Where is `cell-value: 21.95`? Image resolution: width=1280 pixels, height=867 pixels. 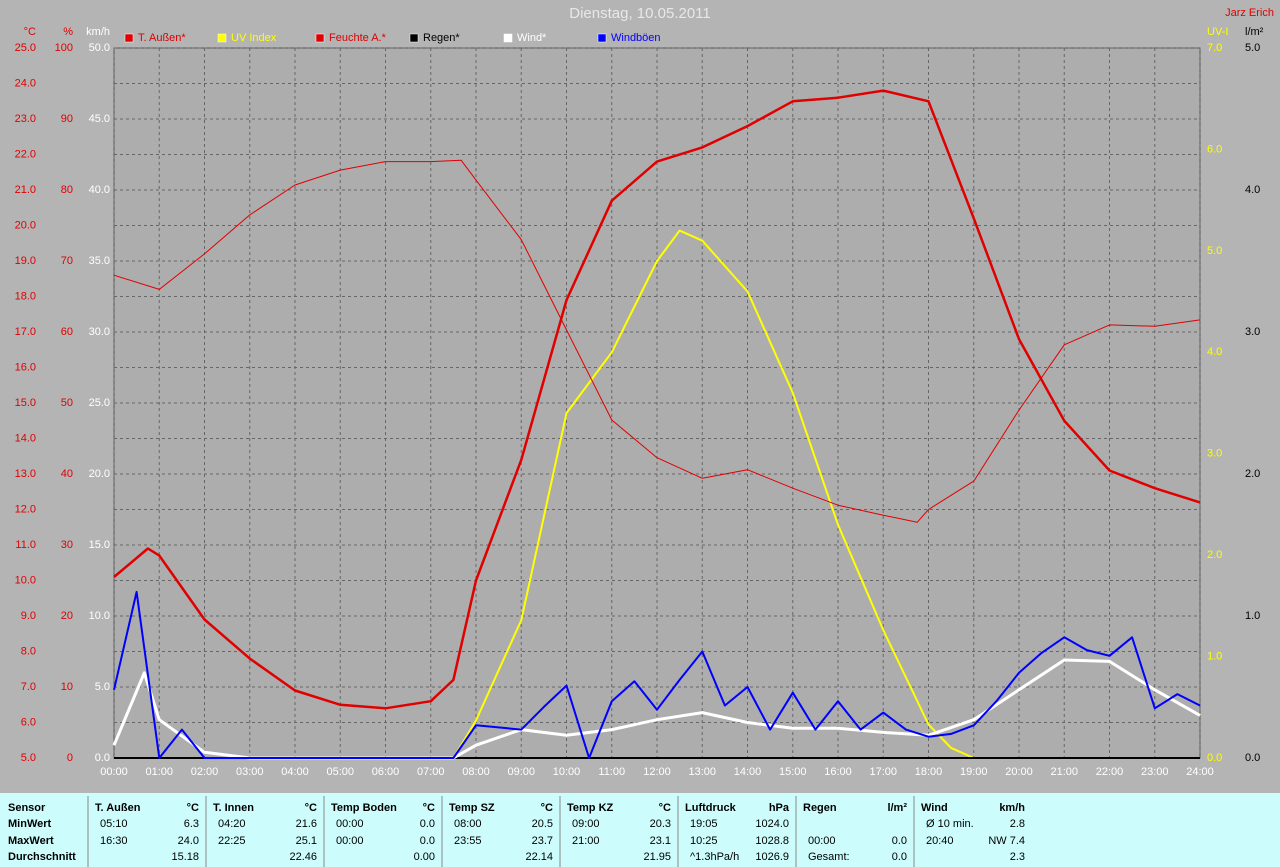 cell-value: 21.95 is located at coordinates (657, 857).